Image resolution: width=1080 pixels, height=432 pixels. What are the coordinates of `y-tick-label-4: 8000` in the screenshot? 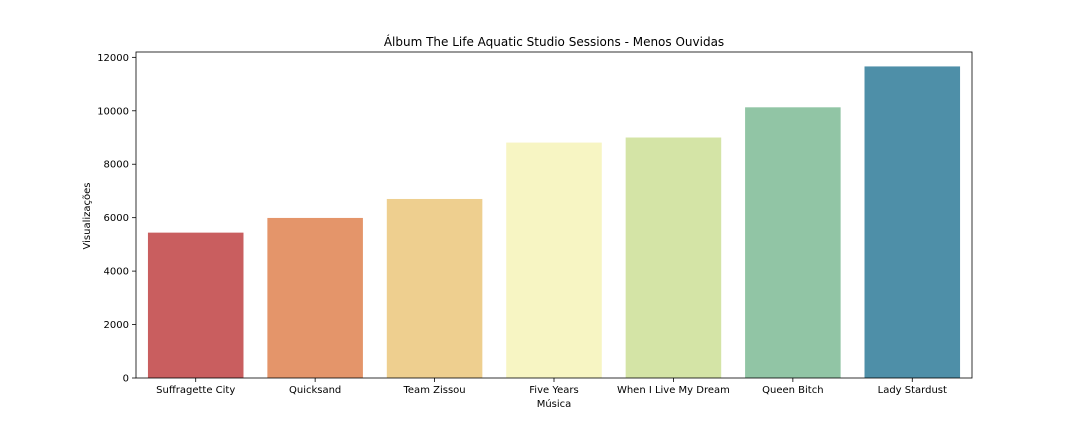 It's located at (116, 165).